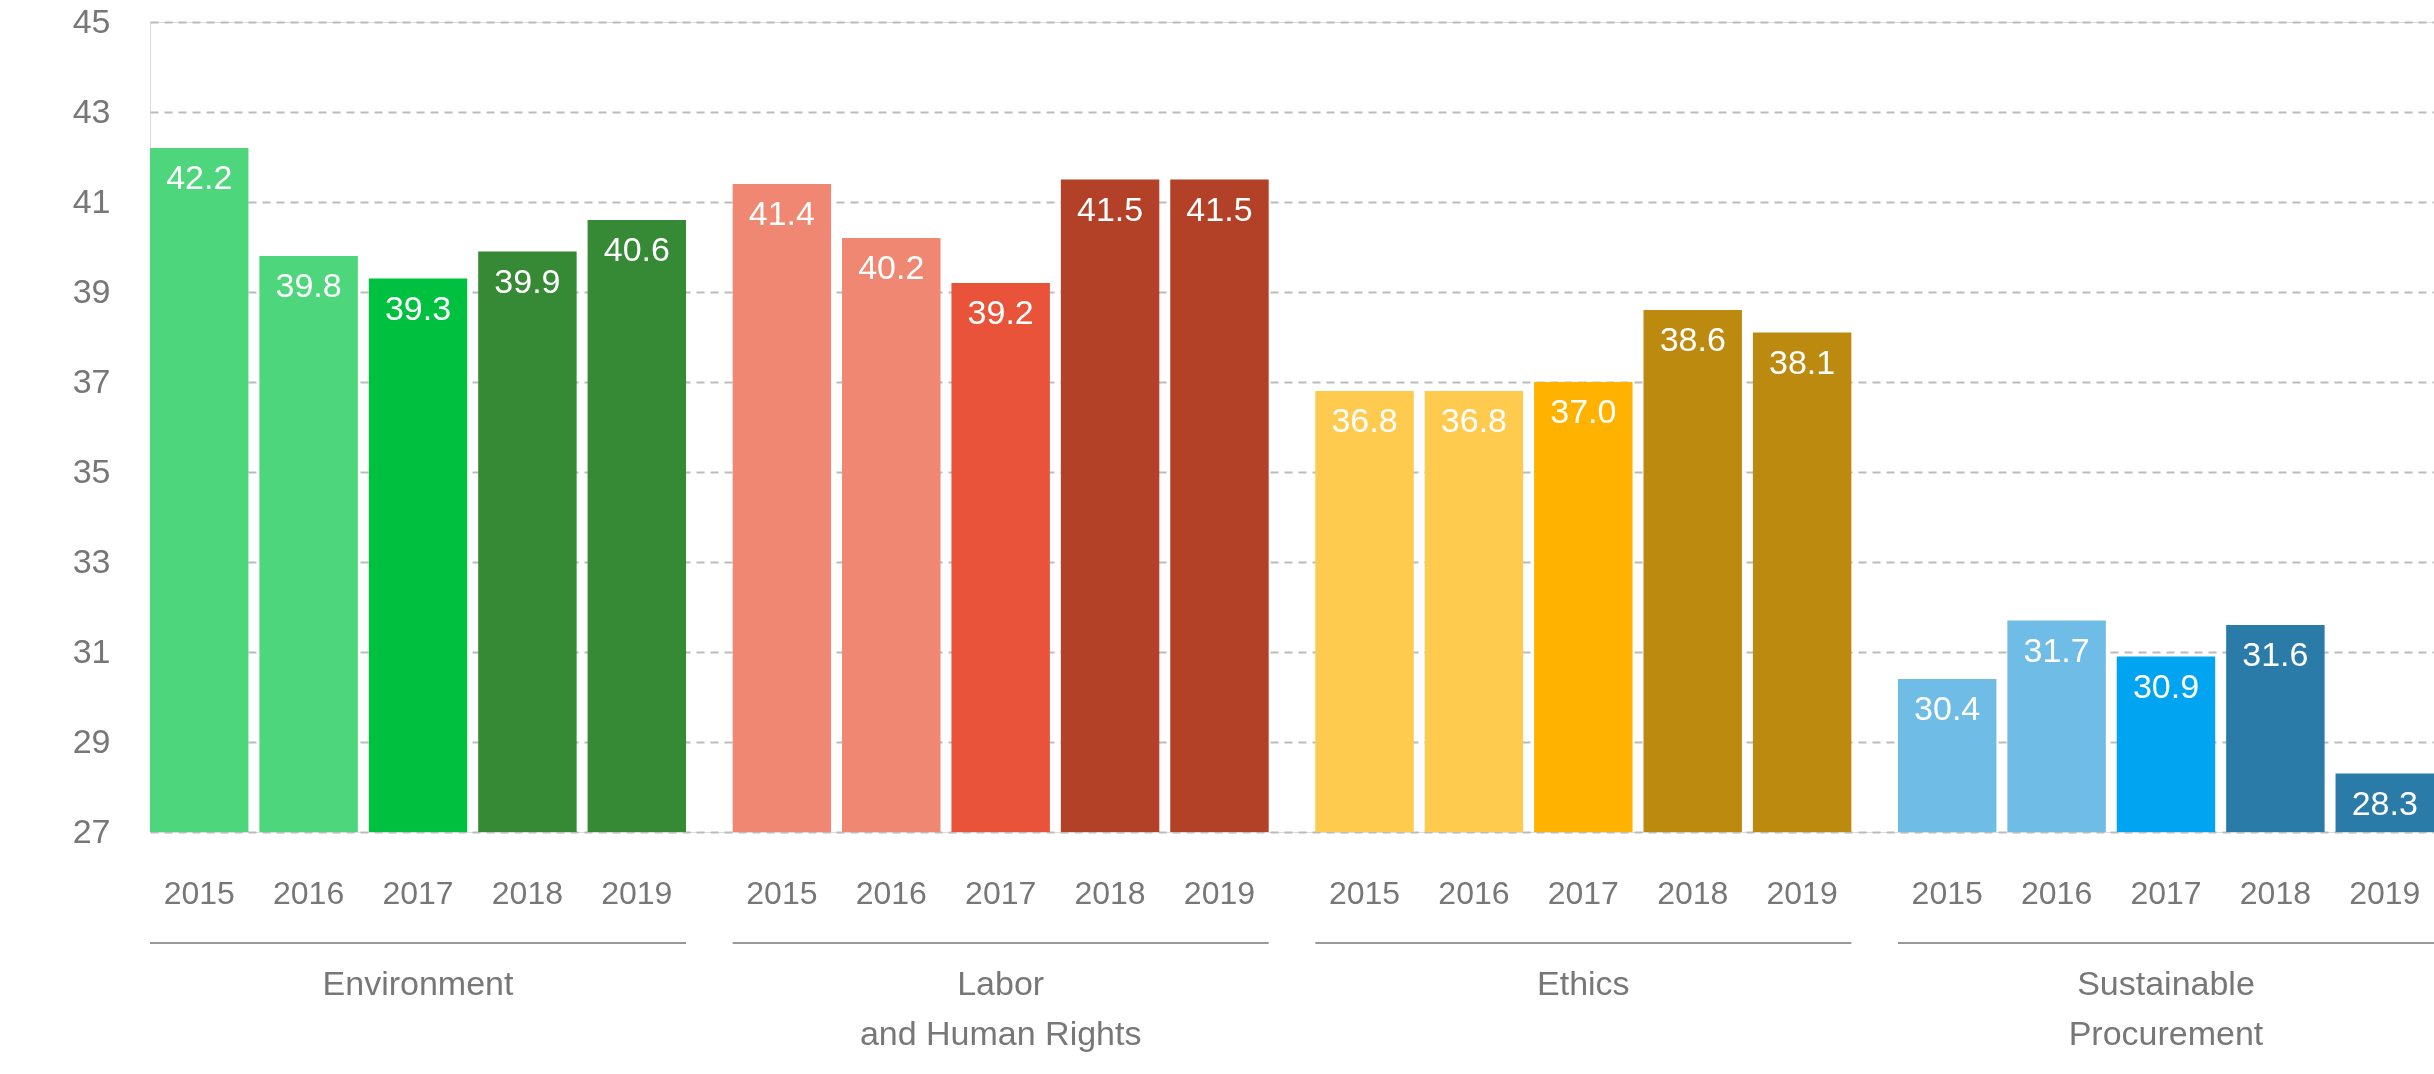 This screenshot has height=1074, width=2434. I want to click on y-tick-label: 35, so click(91, 470).